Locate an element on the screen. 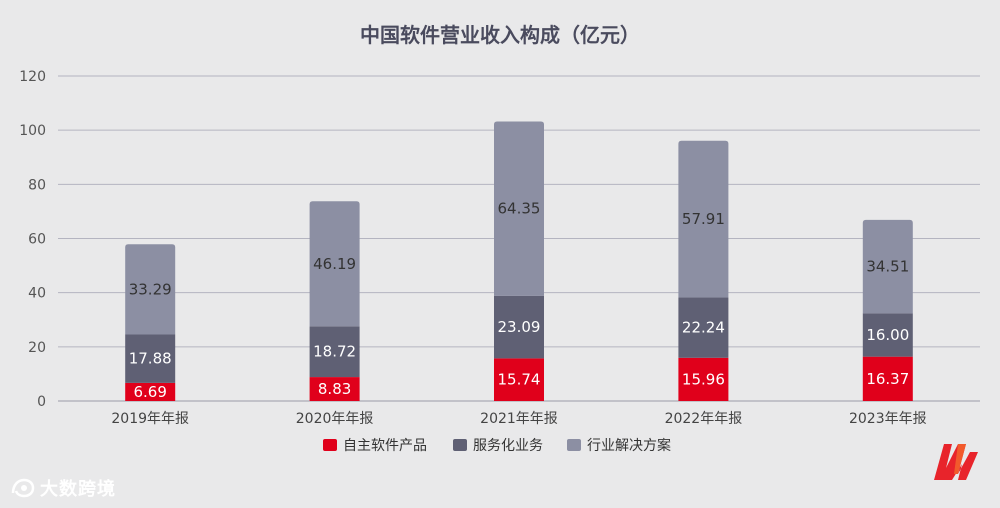 This screenshot has height=508, width=1000. legend-item: 行业解决方案 is located at coordinates (619, 445).